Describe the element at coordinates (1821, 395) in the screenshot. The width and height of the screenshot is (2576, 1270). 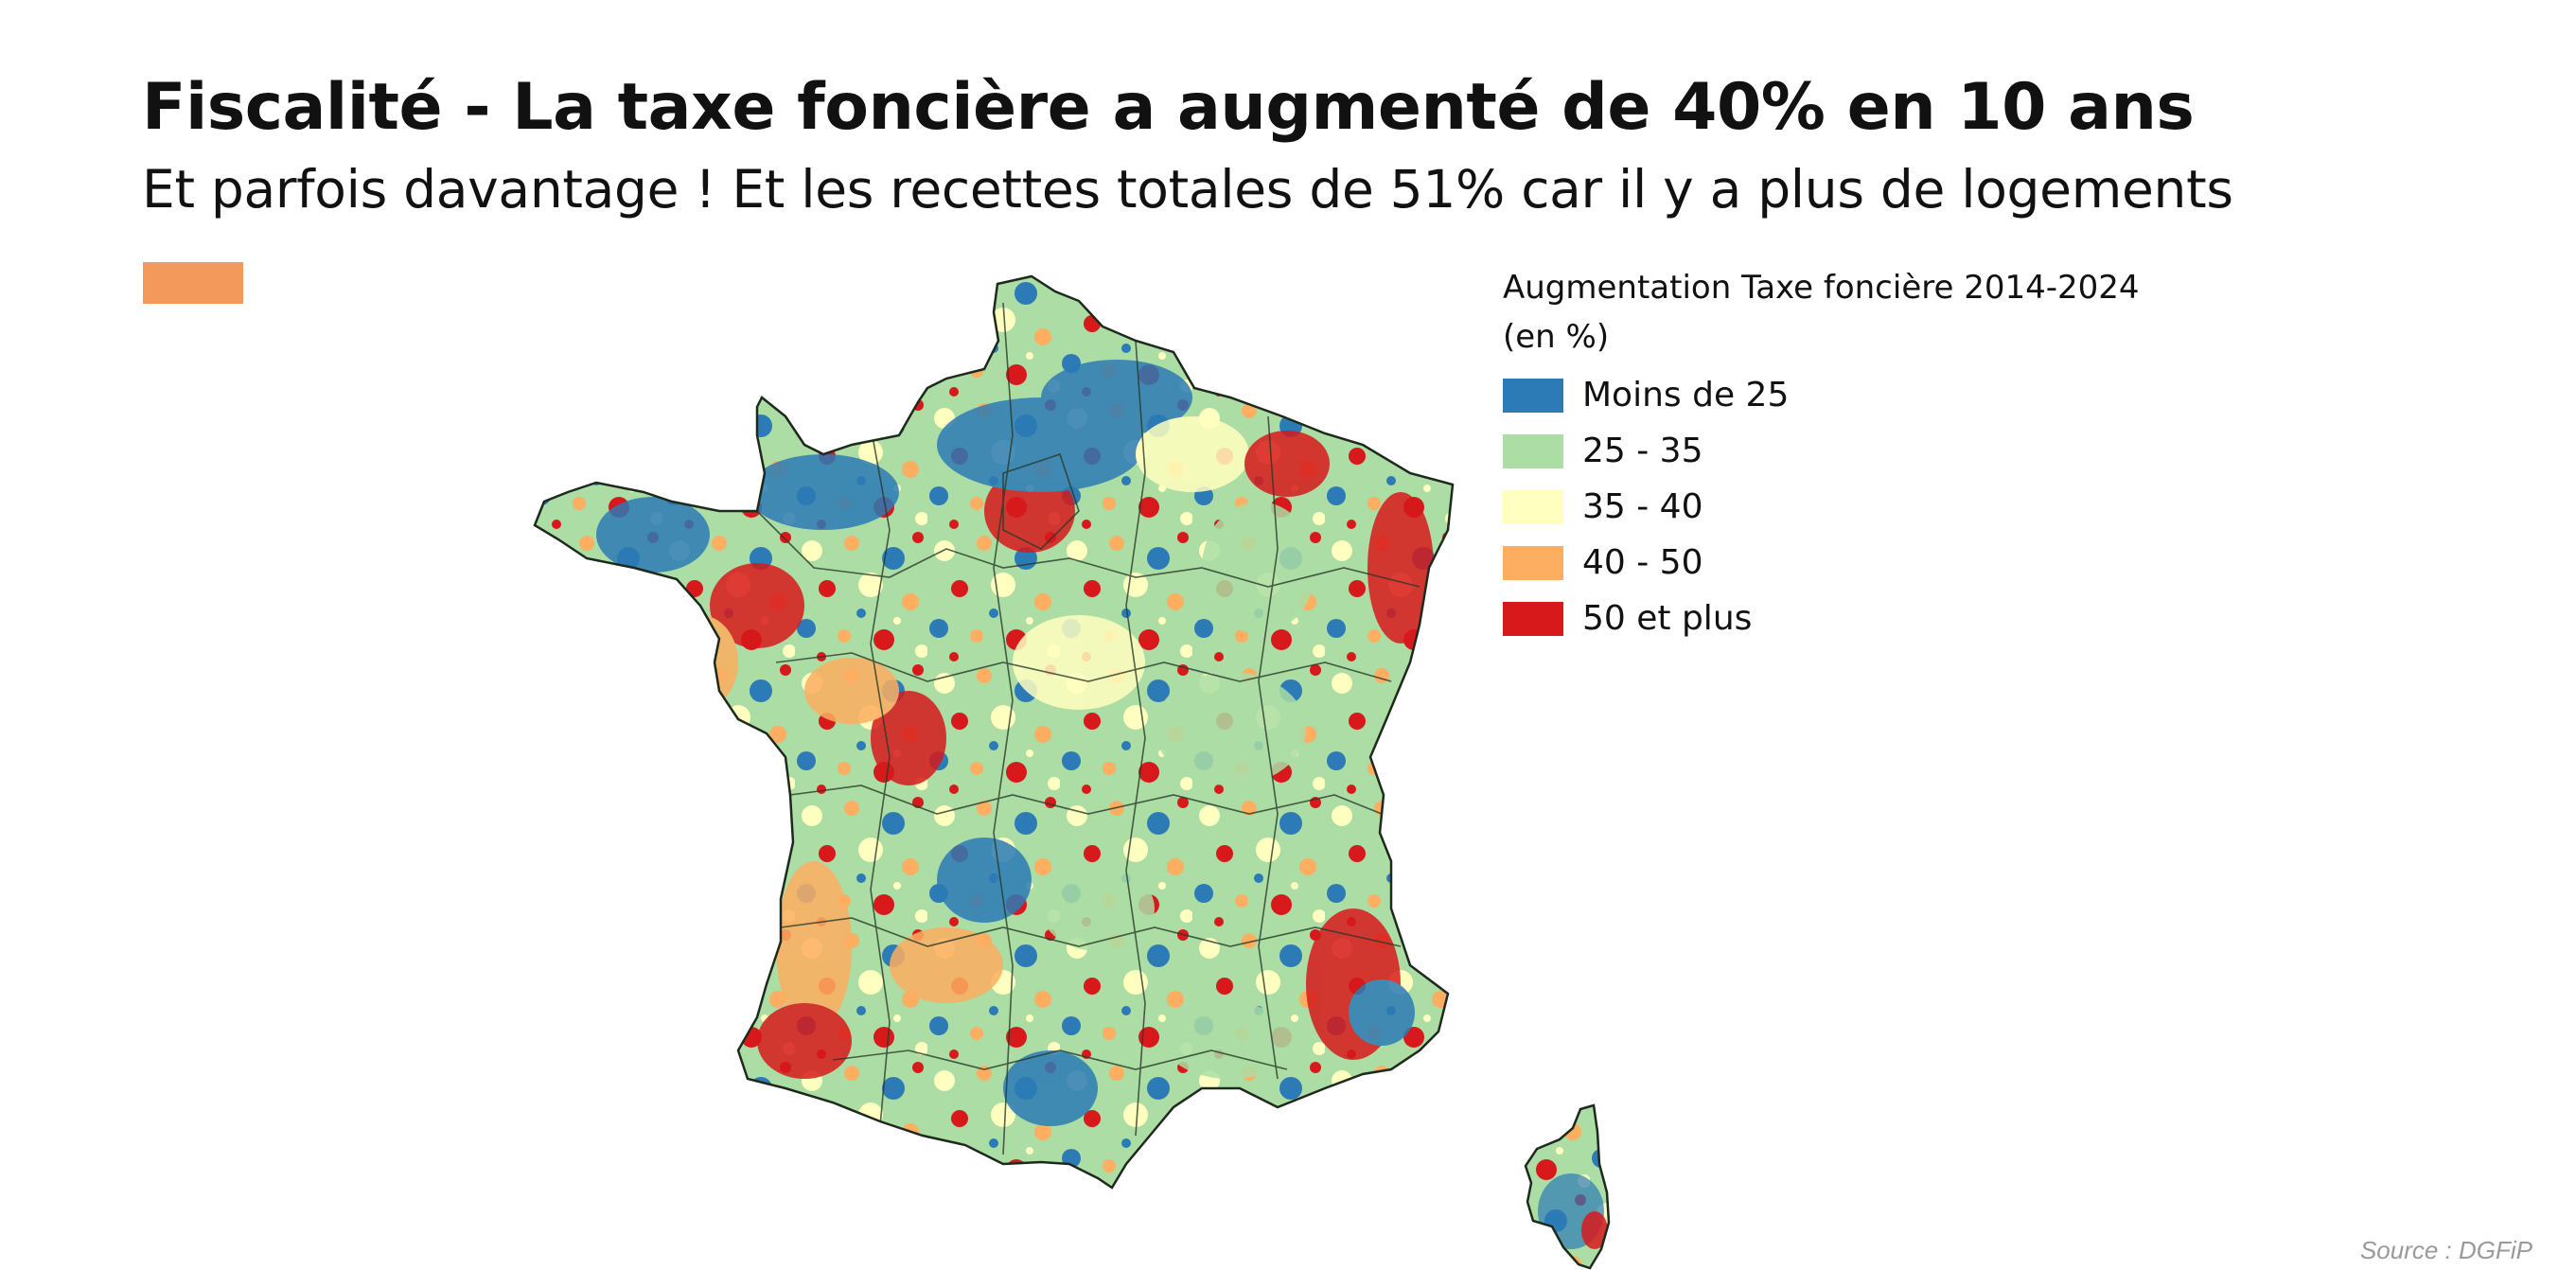
I see `legend-item: Moins de 25` at that location.